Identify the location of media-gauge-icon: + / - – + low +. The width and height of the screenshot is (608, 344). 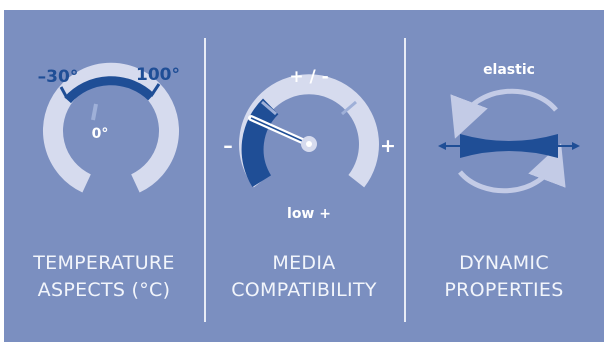
(309, 144).